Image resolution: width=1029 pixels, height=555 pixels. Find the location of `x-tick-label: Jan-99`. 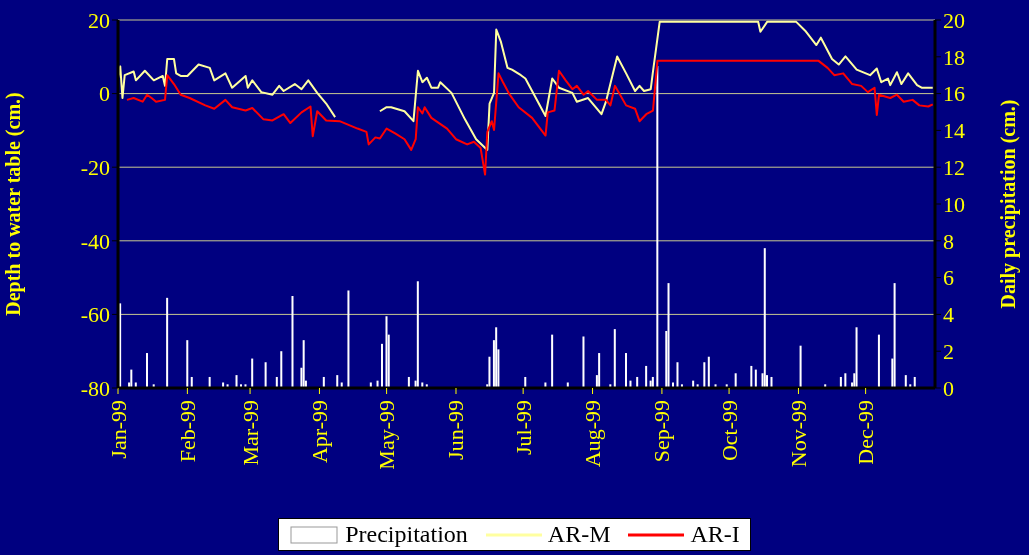

x-tick-label: Jan-99 is located at coordinates (118, 429).